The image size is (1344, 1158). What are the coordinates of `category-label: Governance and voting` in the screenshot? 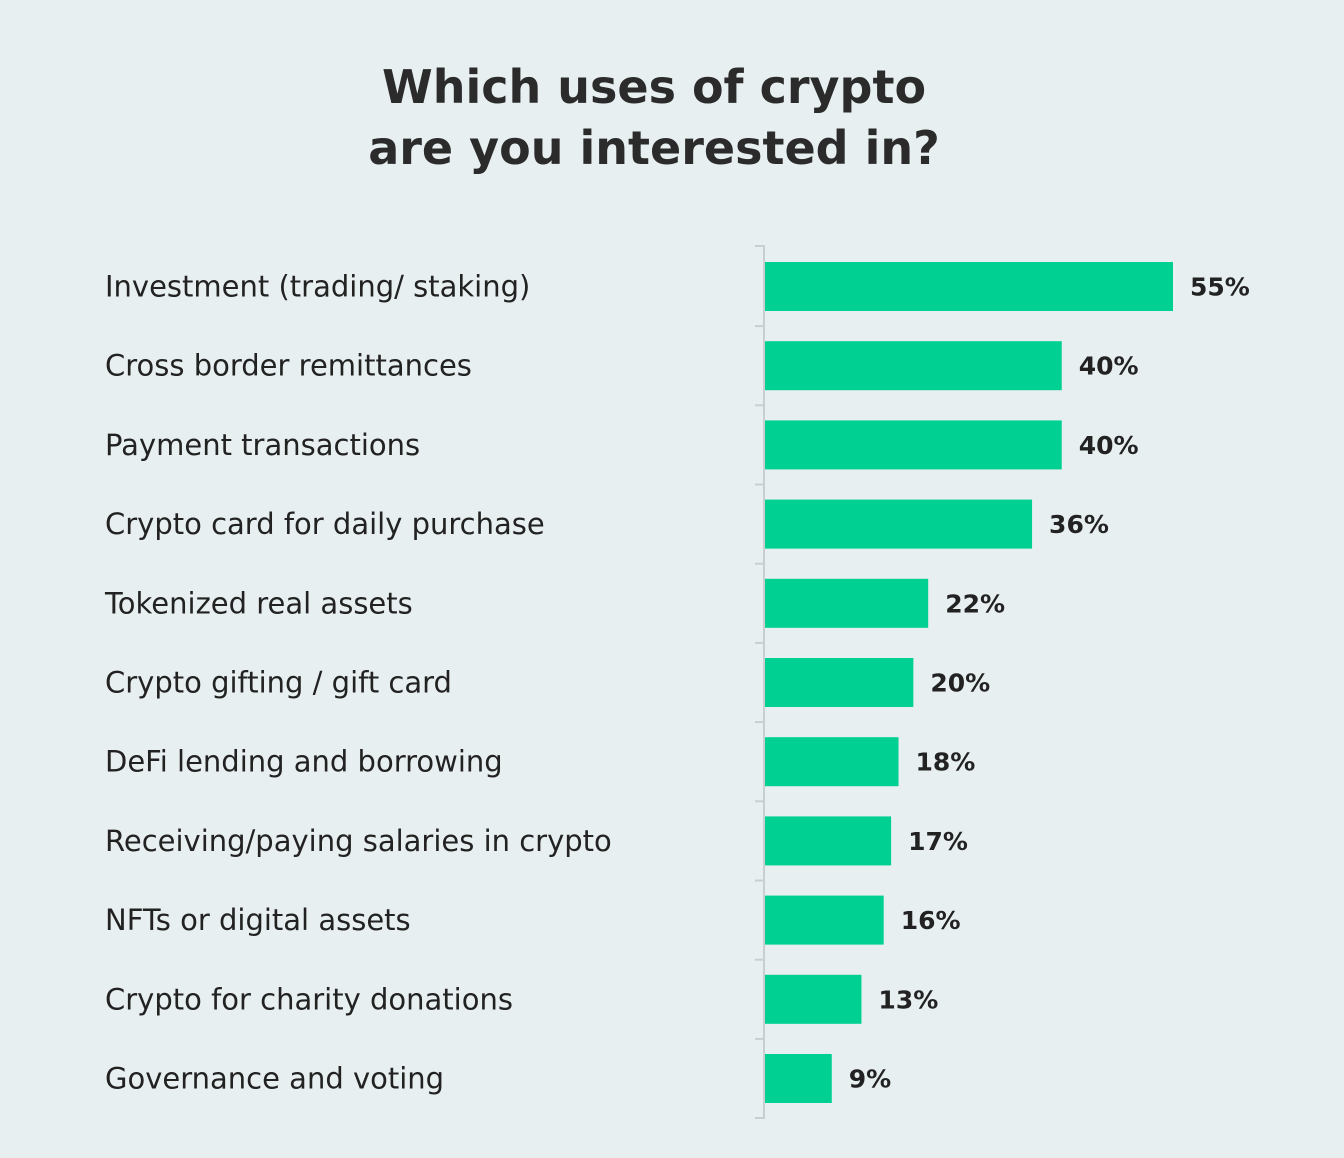 It's located at (274, 1079).